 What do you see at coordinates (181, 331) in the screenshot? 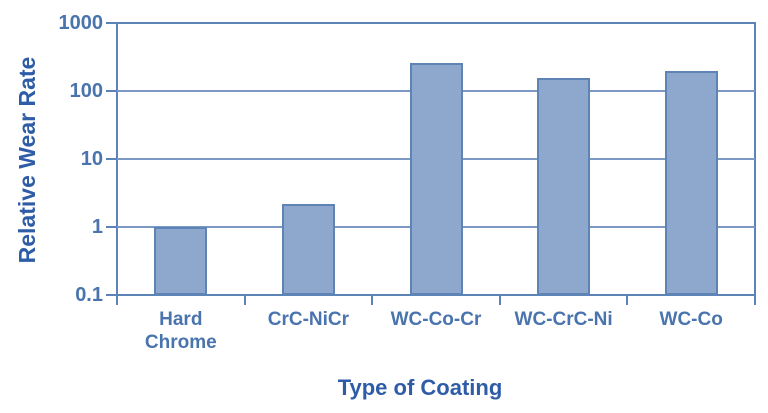
I see `category-label: Hard Chrome` at bounding box center [181, 331].